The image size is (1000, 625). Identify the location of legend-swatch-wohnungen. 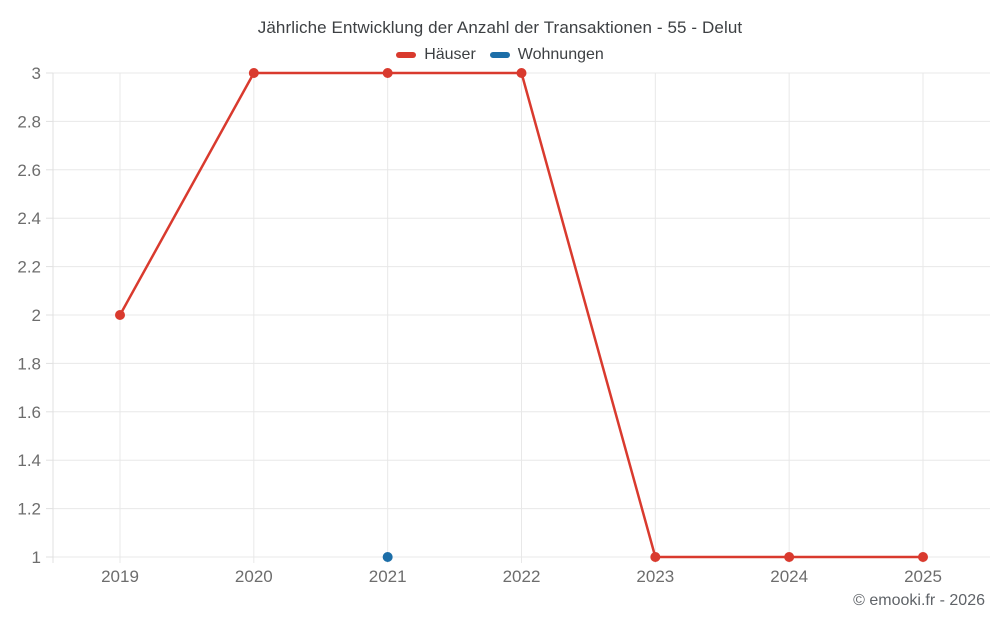
(499, 55).